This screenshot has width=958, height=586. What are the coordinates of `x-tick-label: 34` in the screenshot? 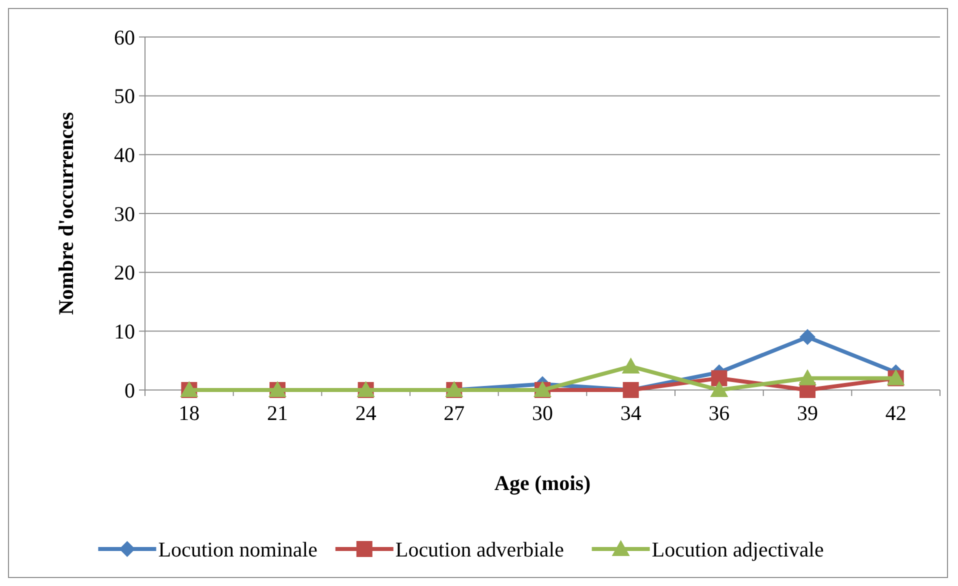 It's located at (631, 413).